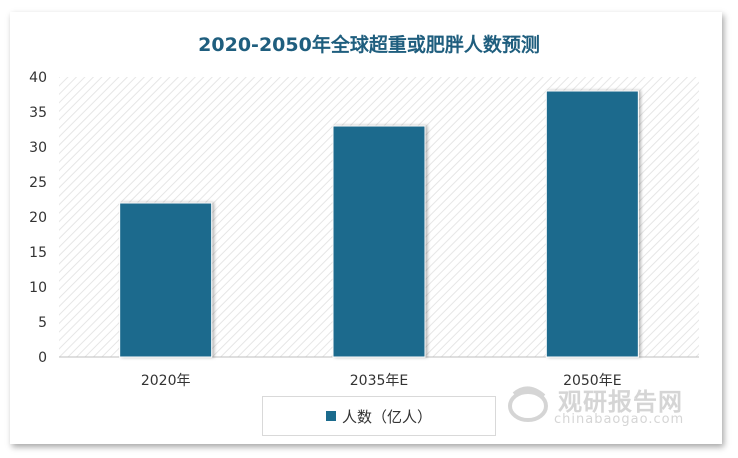 The width and height of the screenshot is (738, 458). Describe the element at coordinates (166, 381) in the screenshot. I see `x-tick-label: 2020年` at that location.